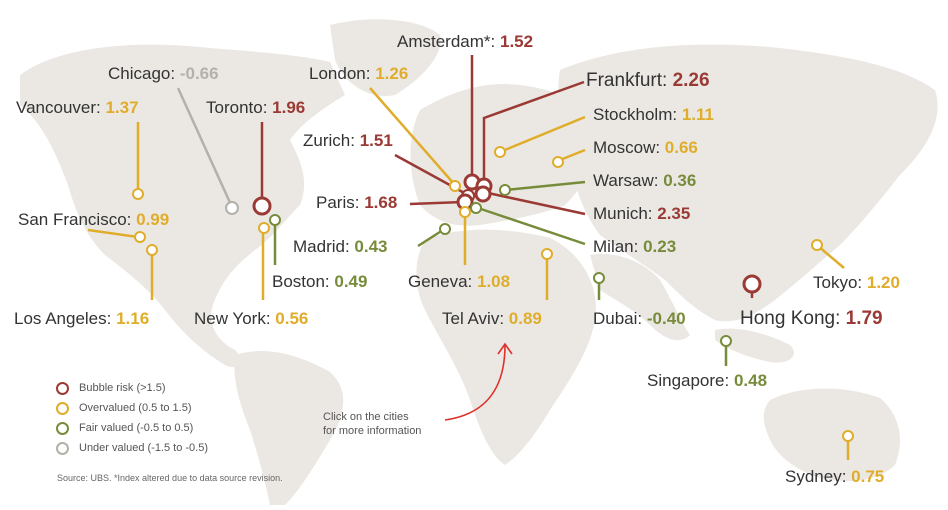  What do you see at coordinates (475, 318) in the screenshot?
I see `city-name: Tel Aviv:` at bounding box center [475, 318].